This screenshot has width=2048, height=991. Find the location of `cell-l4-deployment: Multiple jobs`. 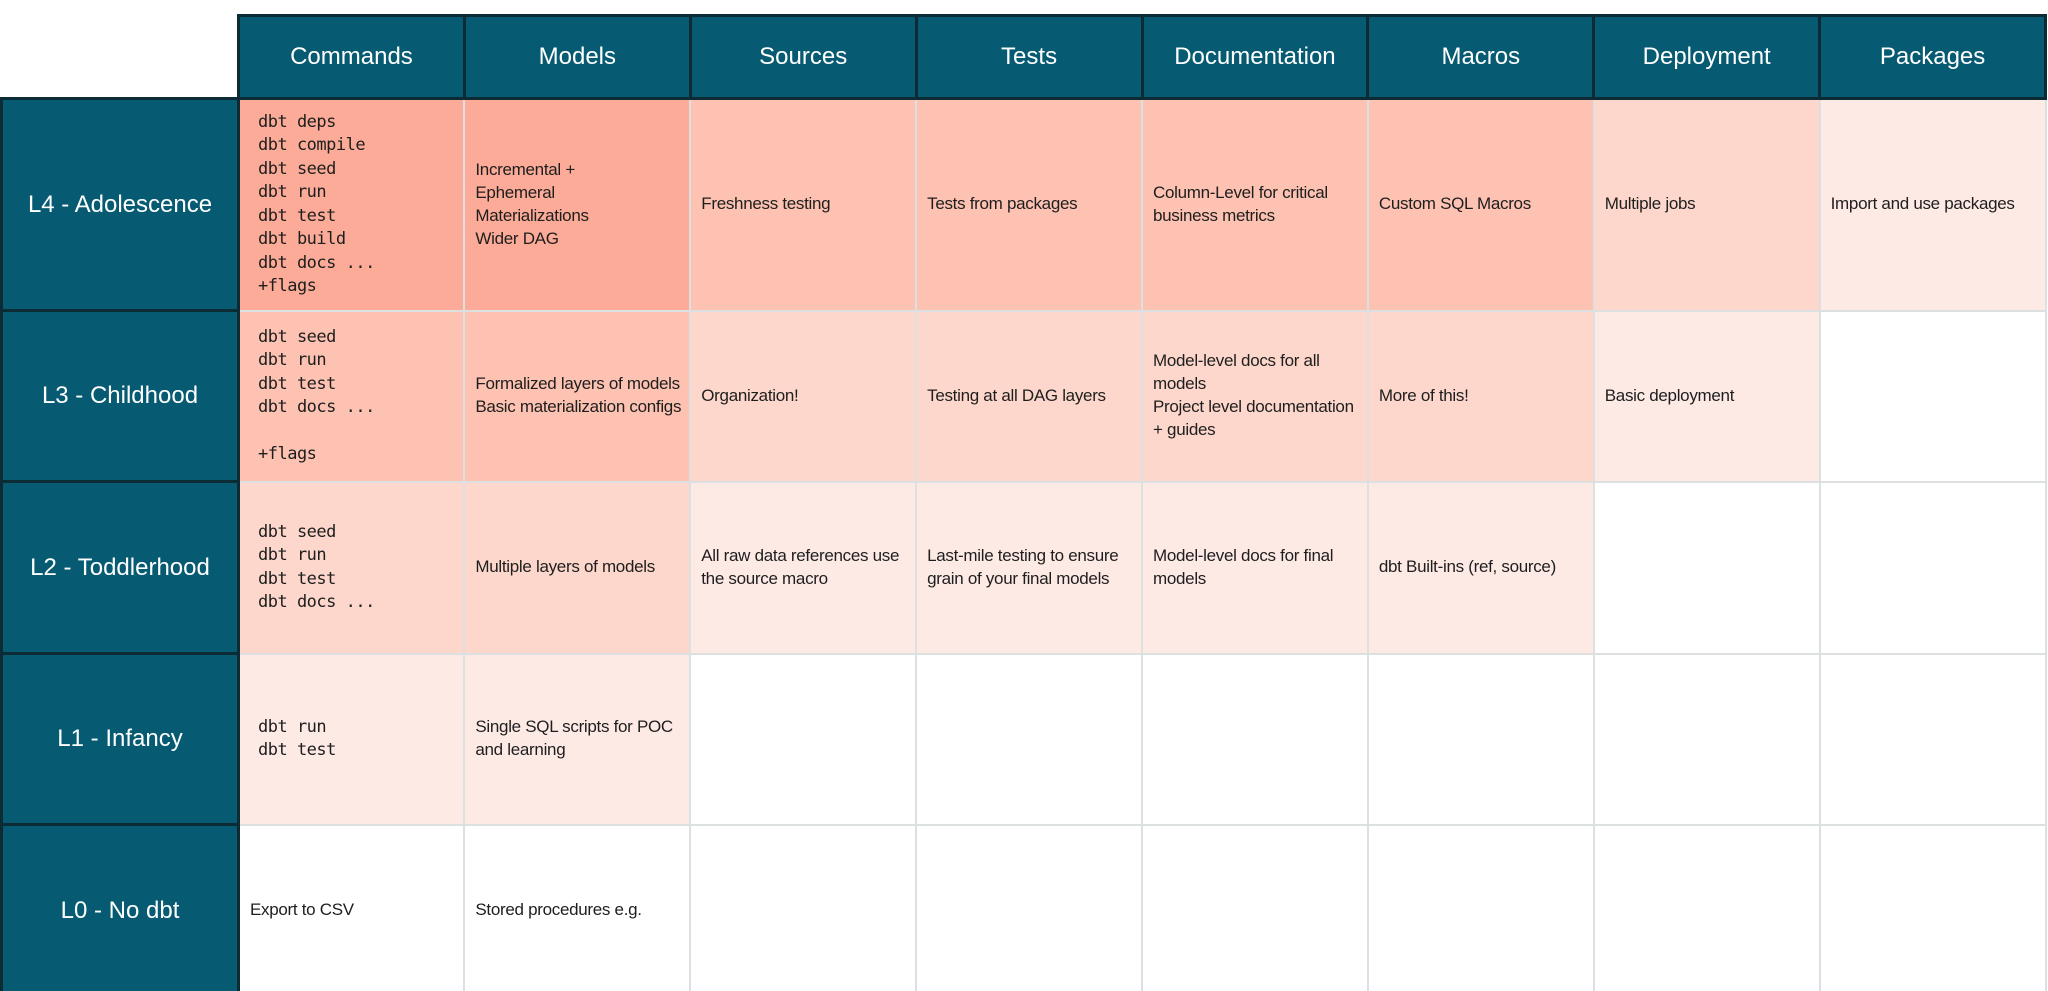

cell-l4-deployment: Multiple jobs is located at coordinates (1706, 204).